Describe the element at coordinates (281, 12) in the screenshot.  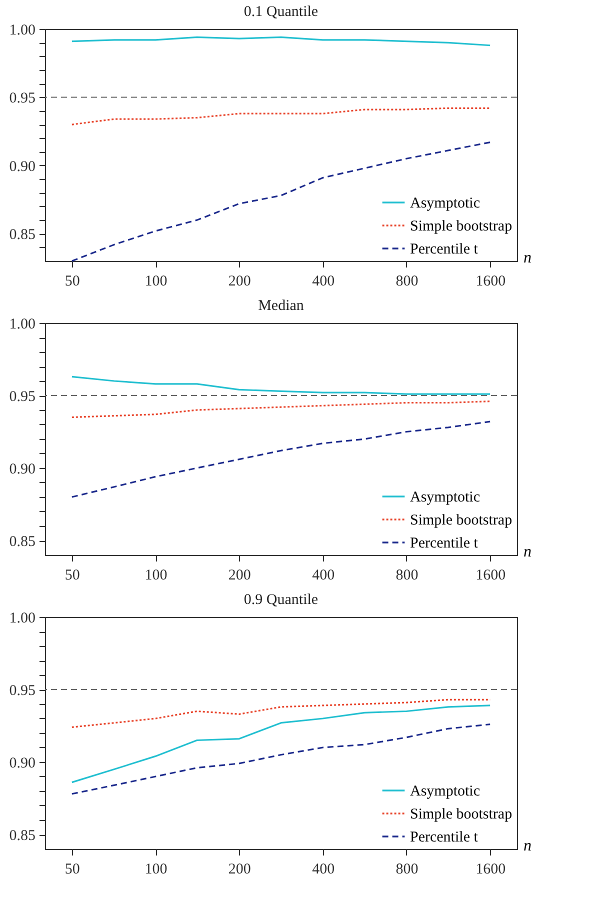
I see `chart-title: 0.1 Quantile` at that location.